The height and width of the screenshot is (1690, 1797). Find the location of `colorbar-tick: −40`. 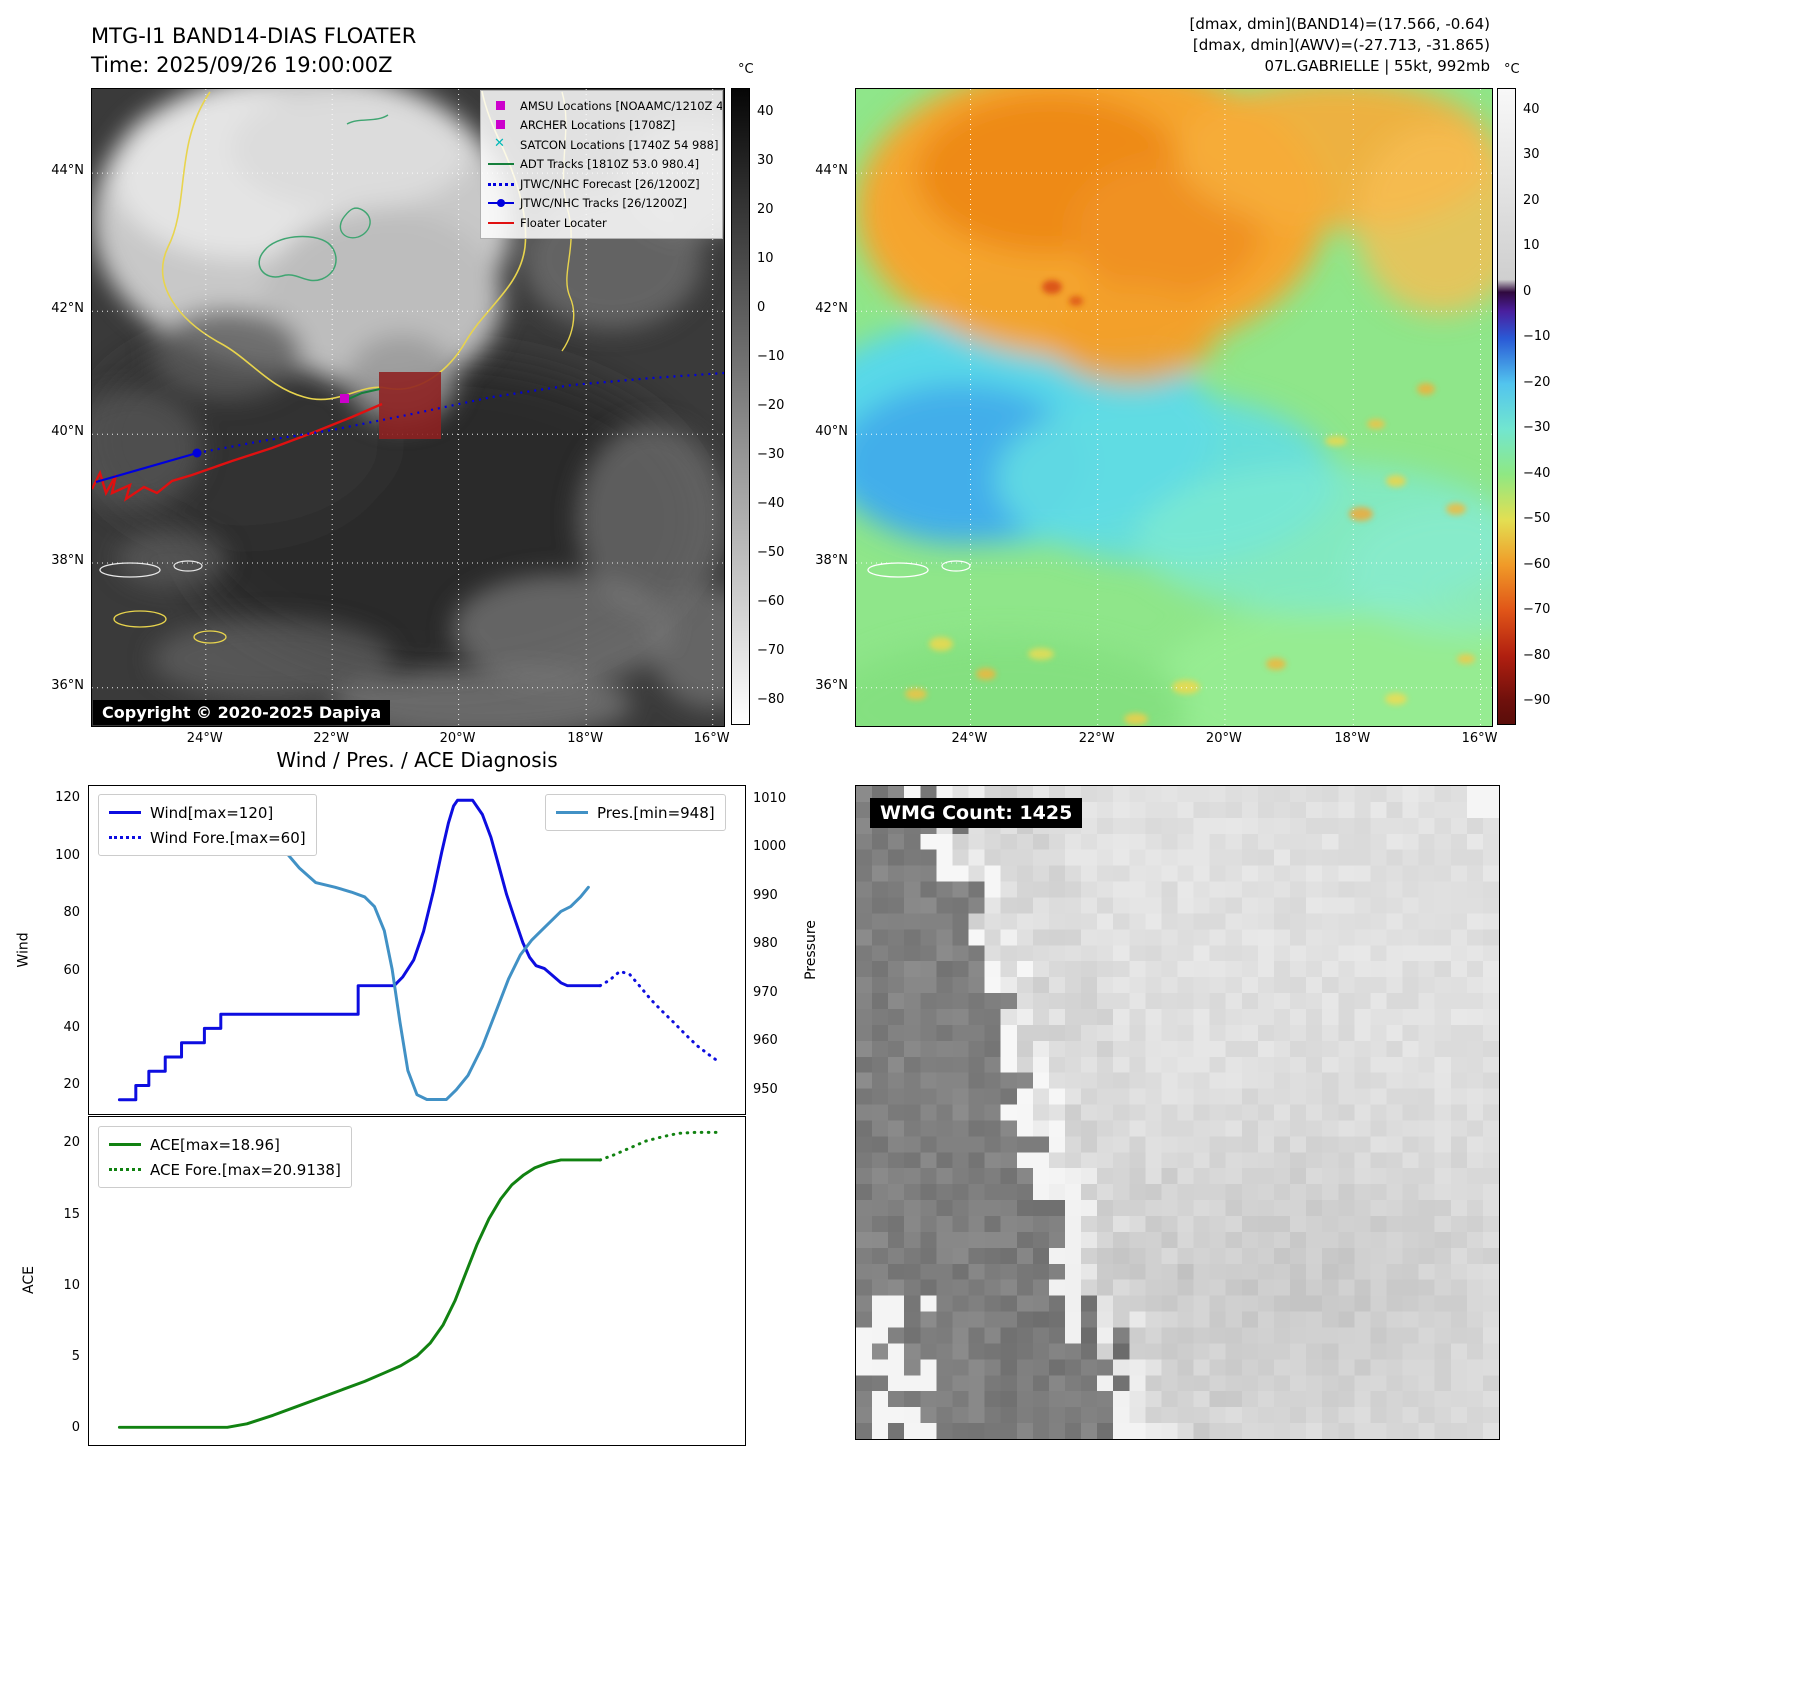

colorbar-tick: −40 is located at coordinates (1537, 473).